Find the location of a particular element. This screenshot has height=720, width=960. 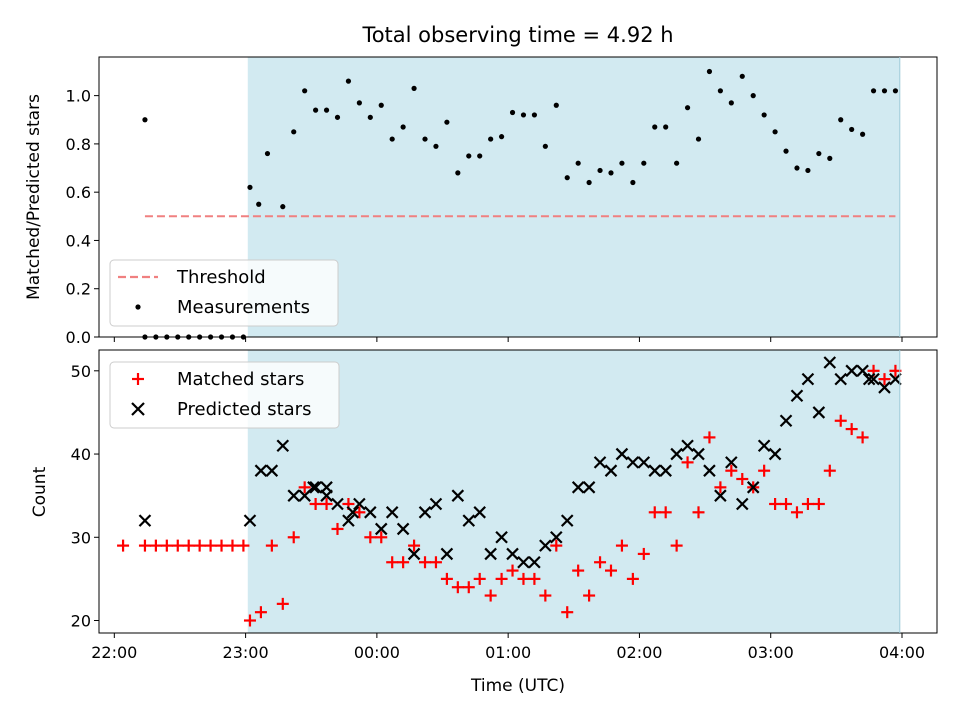

ratio-y-tick-label: 0.8 is located at coordinates (78, 144).